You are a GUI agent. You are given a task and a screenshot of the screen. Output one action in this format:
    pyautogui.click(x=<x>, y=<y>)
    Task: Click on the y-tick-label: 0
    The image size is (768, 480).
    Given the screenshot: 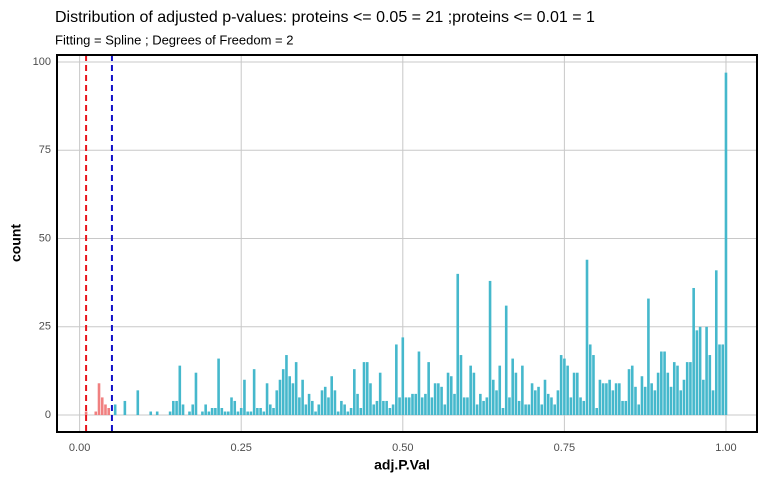 What is the action you would take?
    pyautogui.click(x=48, y=415)
    